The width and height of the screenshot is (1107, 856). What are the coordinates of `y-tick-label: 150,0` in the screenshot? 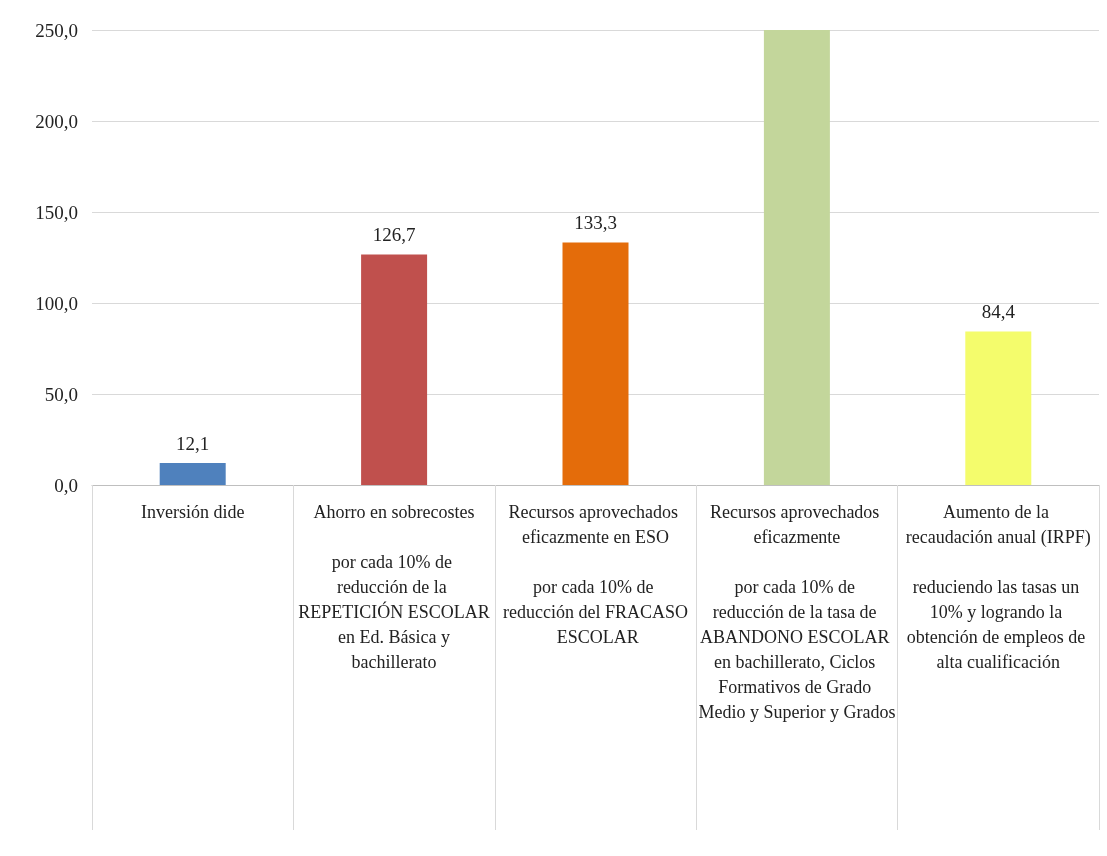 It's located at (56, 212).